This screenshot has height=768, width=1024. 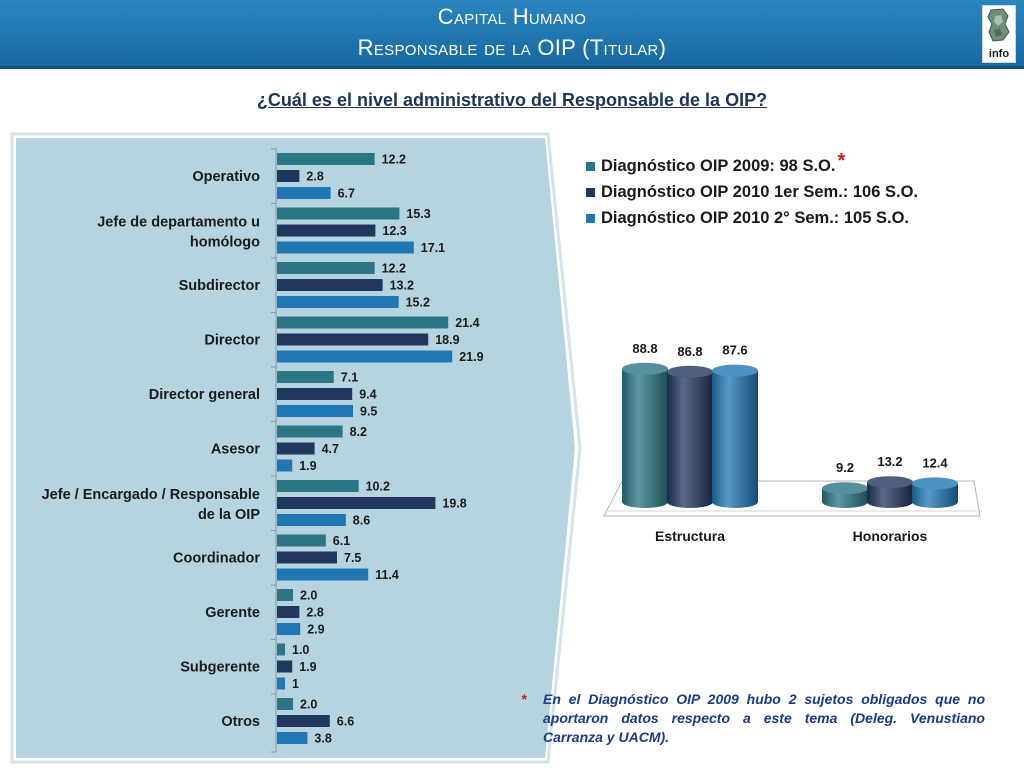 What do you see at coordinates (433, 248) in the screenshot?
I see `bar-value-label: 17.1` at bounding box center [433, 248].